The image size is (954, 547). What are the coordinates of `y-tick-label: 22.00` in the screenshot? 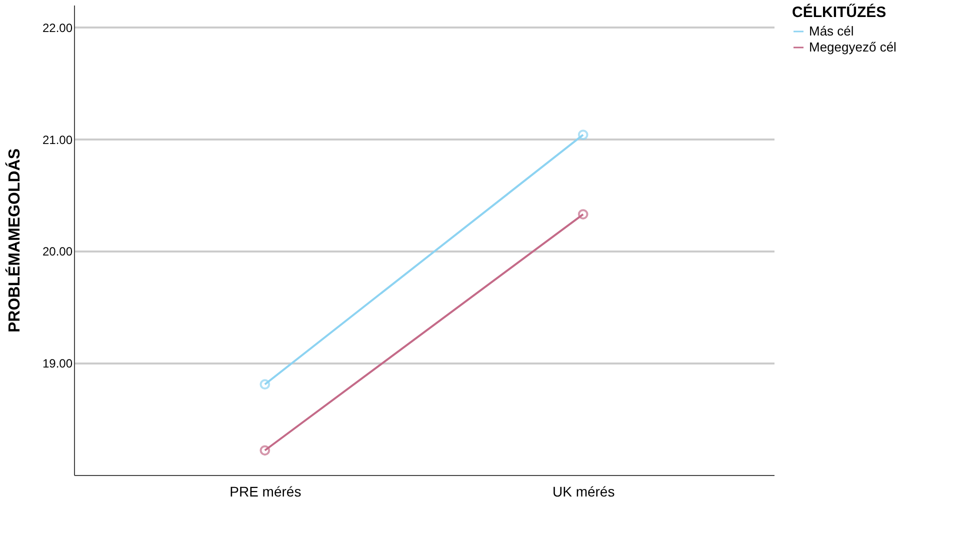 It's located at (57, 27).